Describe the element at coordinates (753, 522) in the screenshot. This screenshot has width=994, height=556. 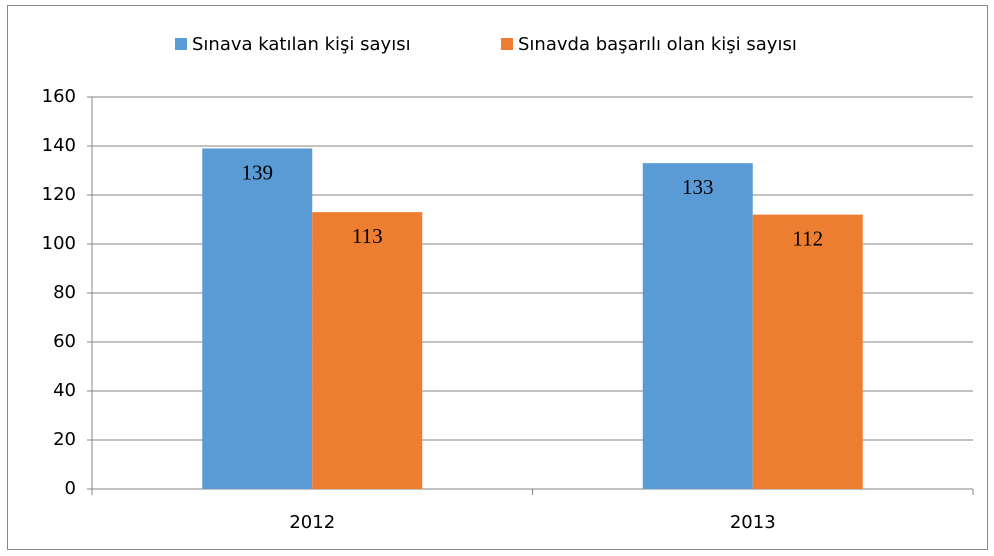
I see `x-tick-label: 2013` at that location.